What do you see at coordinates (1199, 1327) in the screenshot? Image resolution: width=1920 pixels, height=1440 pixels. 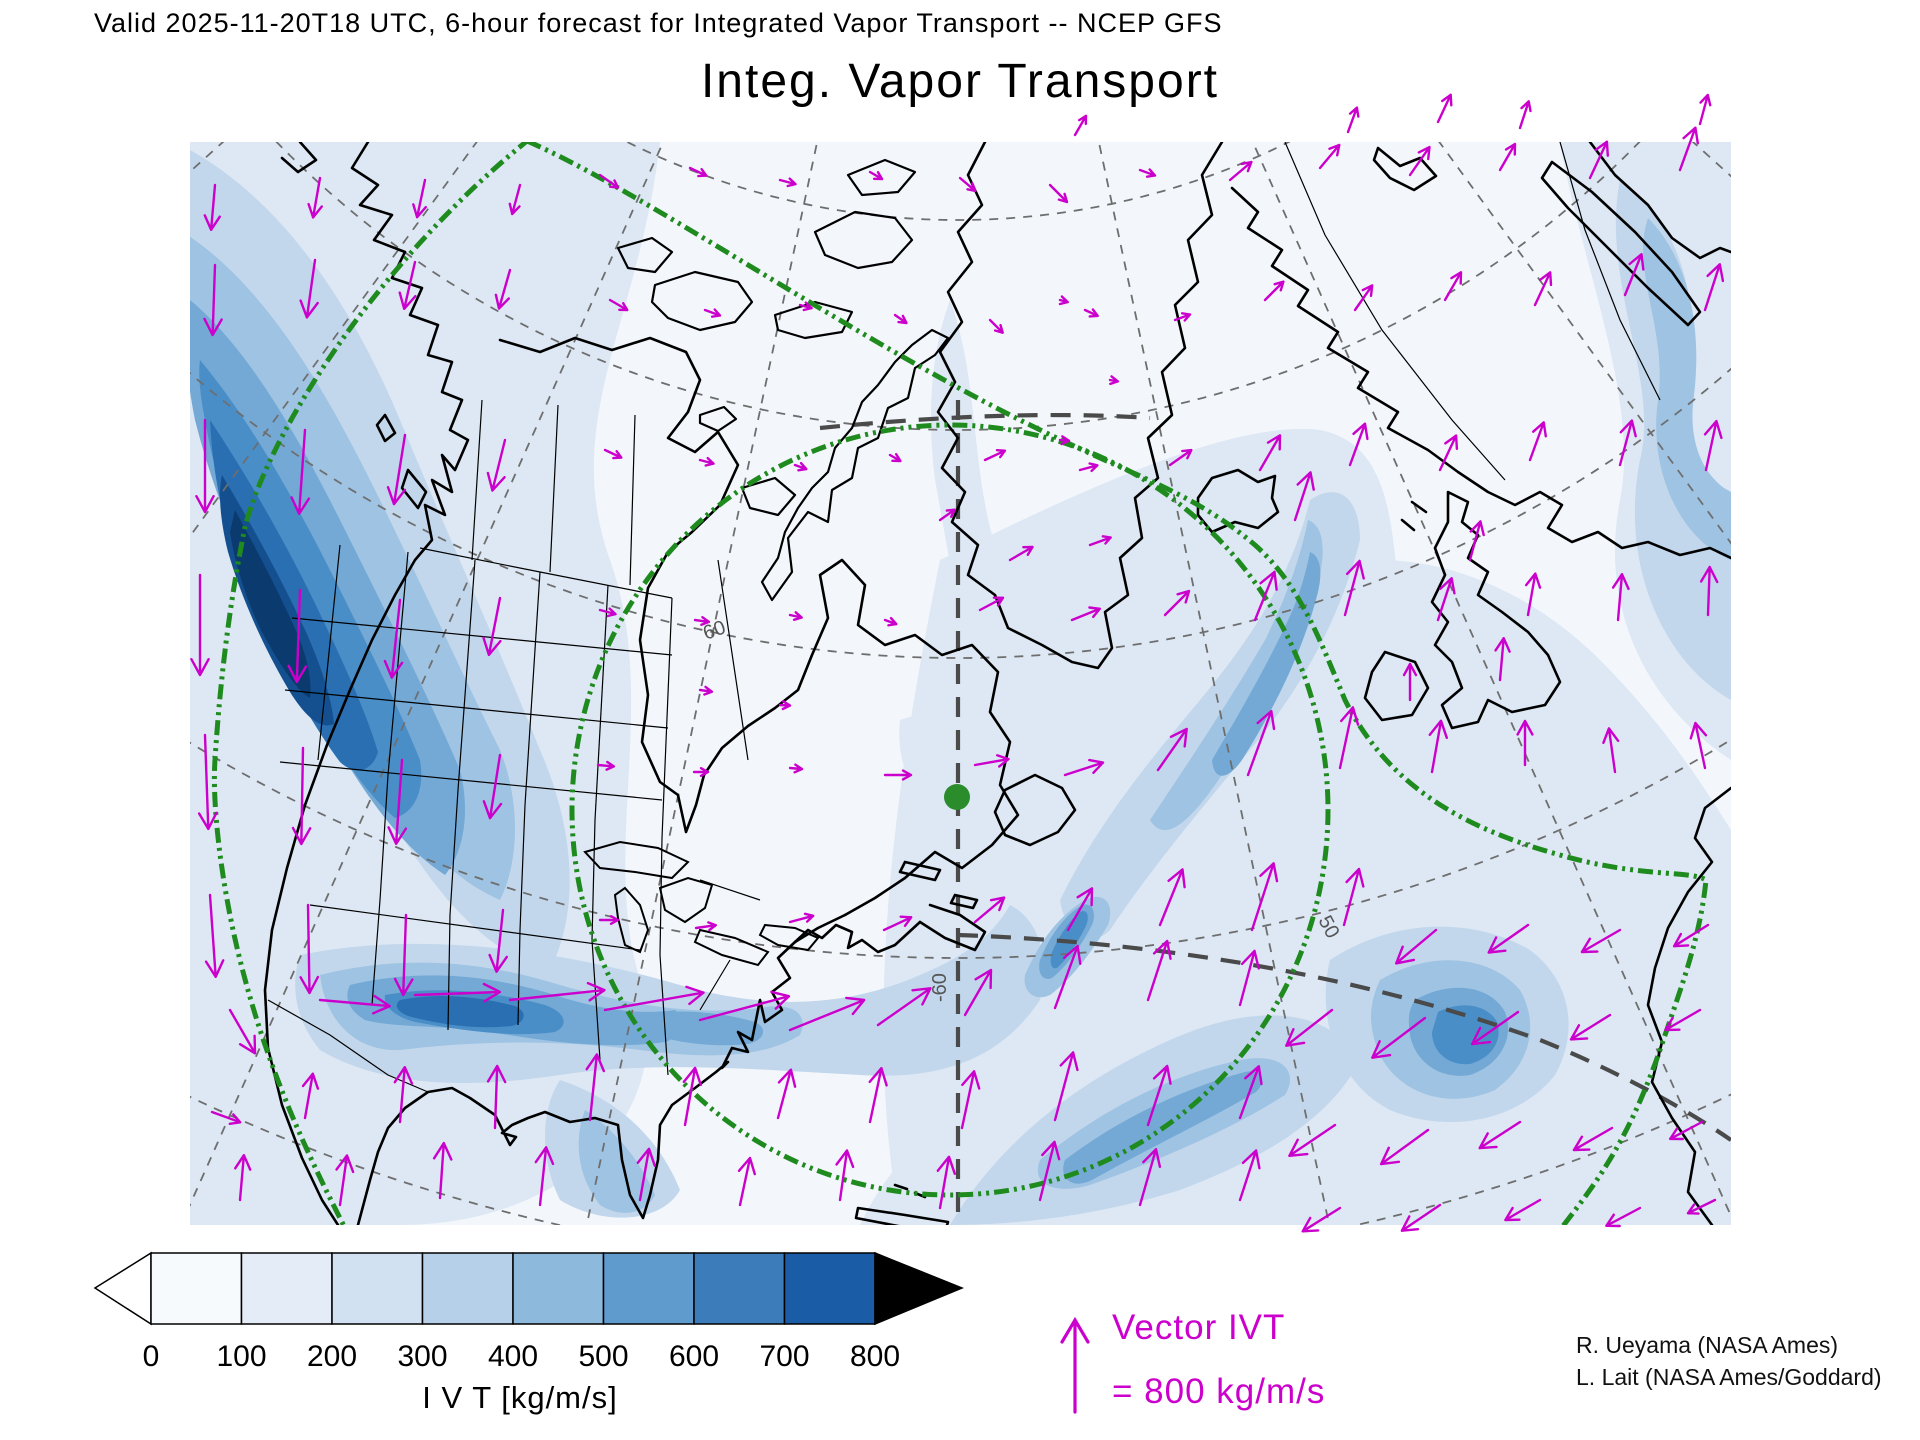 I see `vector-legend-title: Vector IVT` at bounding box center [1199, 1327].